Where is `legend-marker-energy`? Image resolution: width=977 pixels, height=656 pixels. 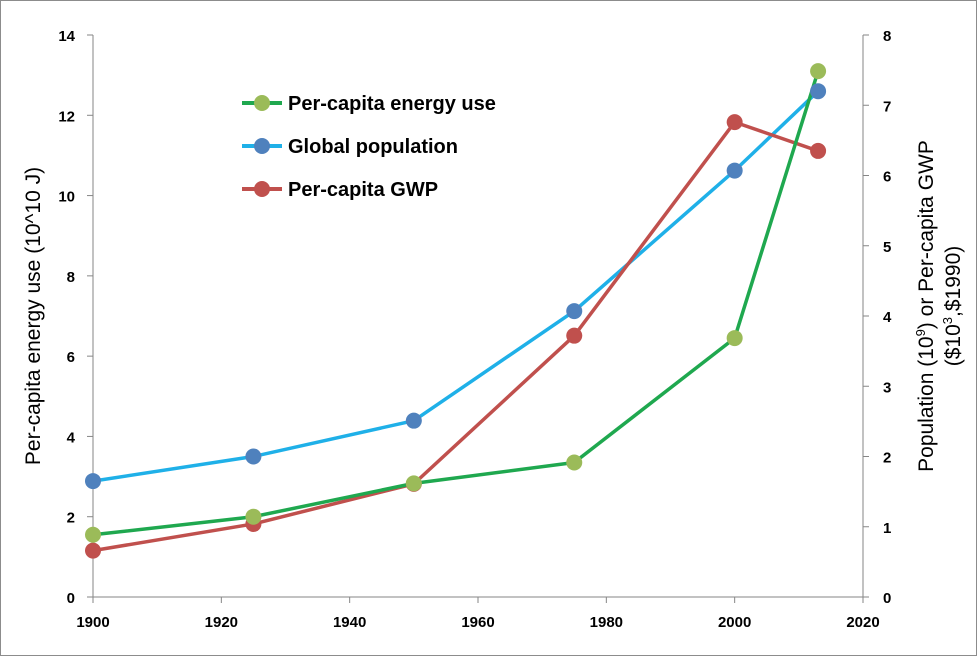
legend-marker-energy is located at coordinates (262, 103).